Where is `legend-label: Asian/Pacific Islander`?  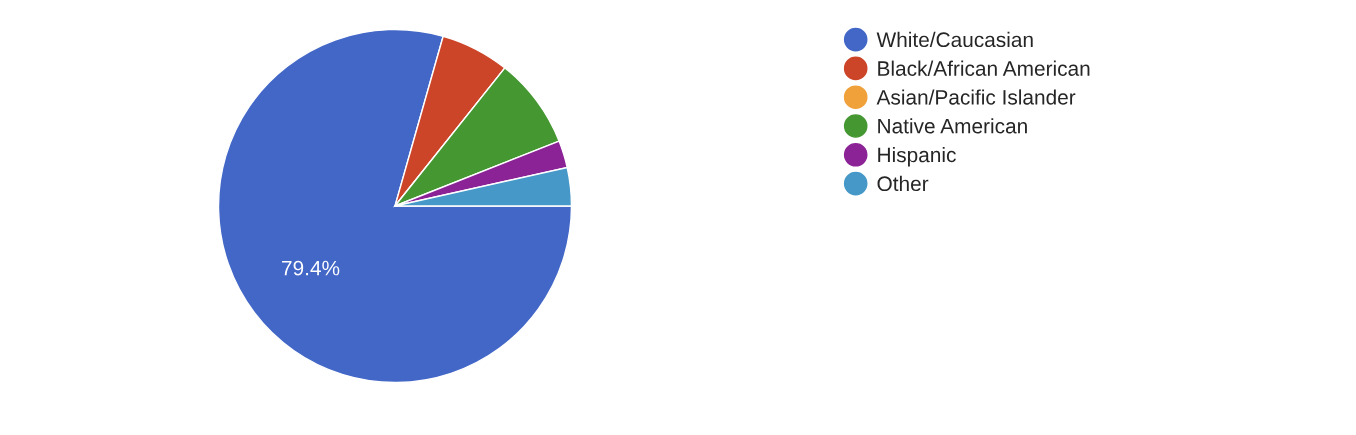 legend-label: Asian/Pacific Islander is located at coordinates (976, 97).